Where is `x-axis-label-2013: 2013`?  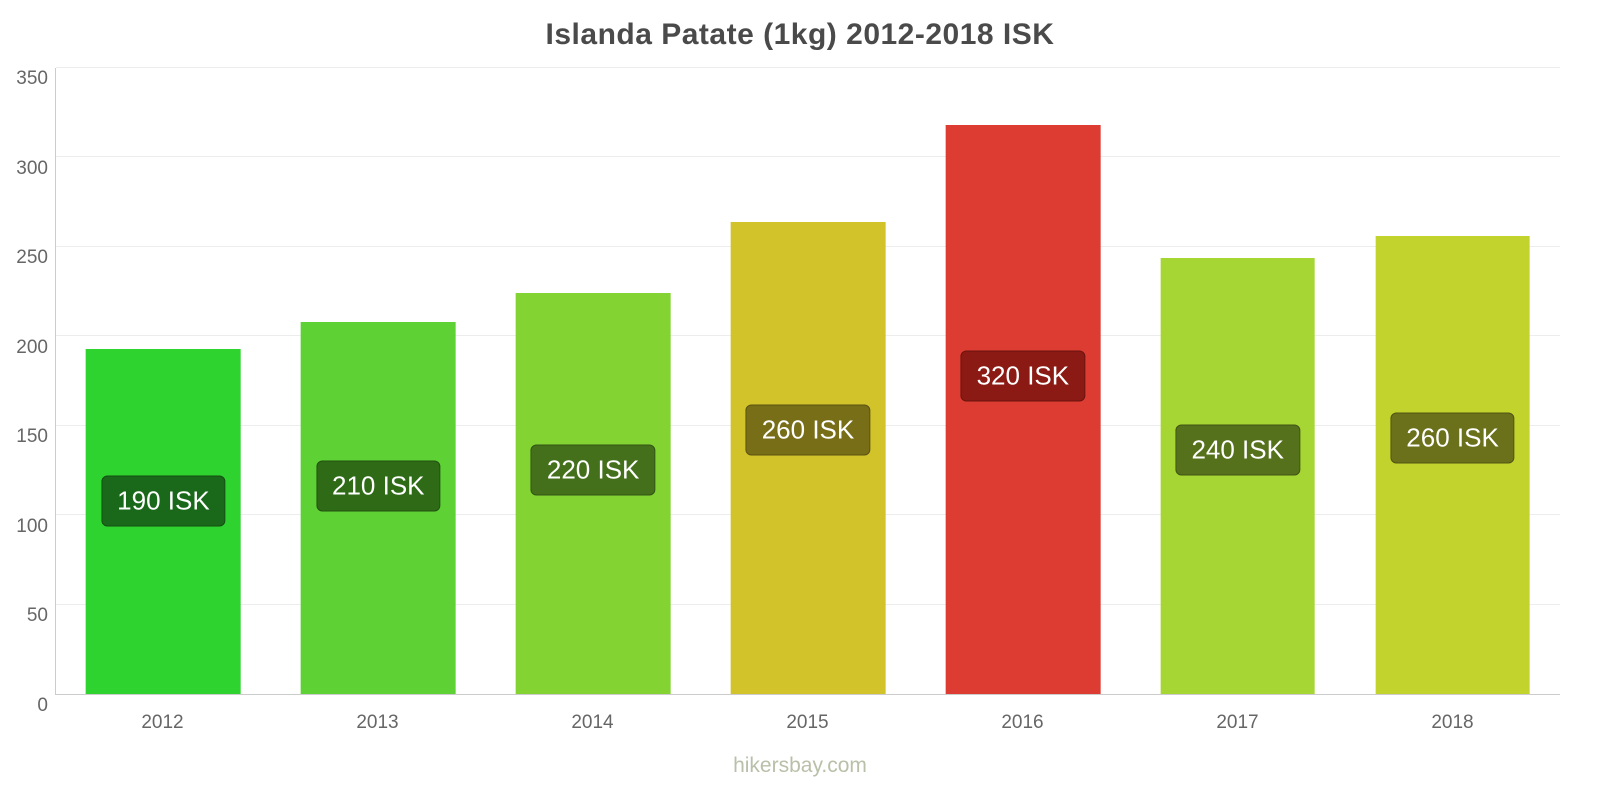 x-axis-label-2013: 2013 is located at coordinates (377, 722).